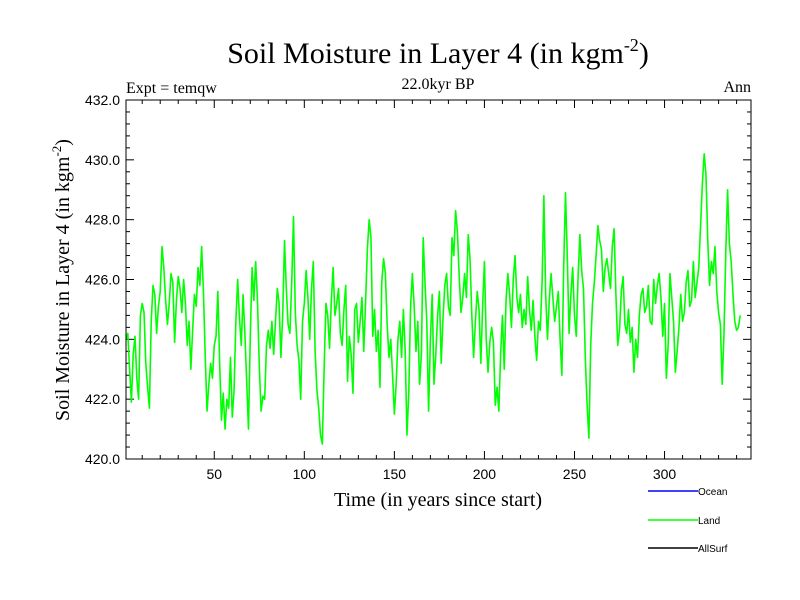  What do you see at coordinates (102, 339) in the screenshot?
I see `y-tick-label: 424.0` at bounding box center [102, 339].